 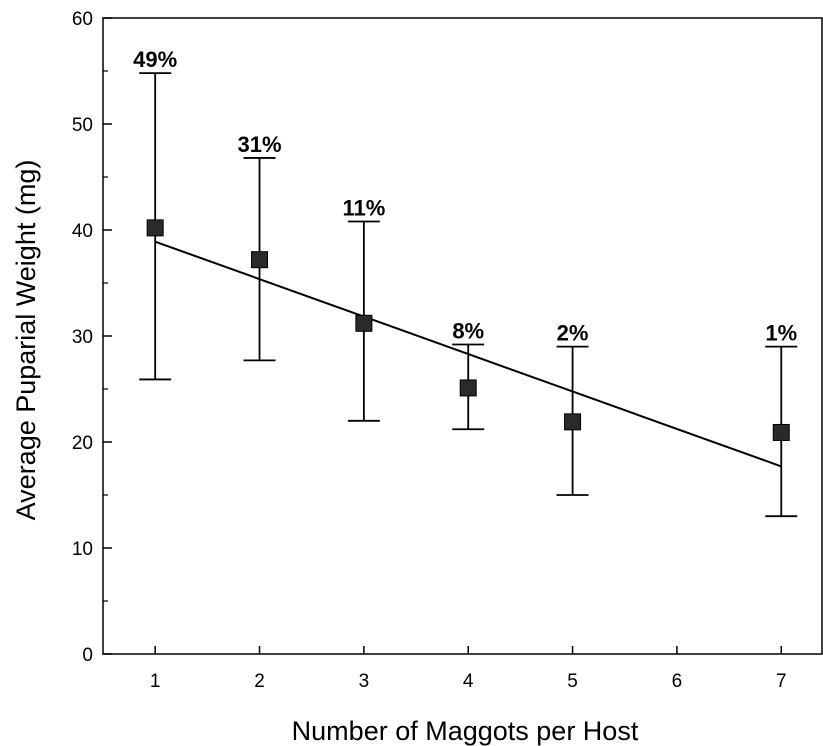 What do you see at coordinates (572, 681) in the screenshot?
I see `x-tick-label: 5` at bounding box center [572, 681].